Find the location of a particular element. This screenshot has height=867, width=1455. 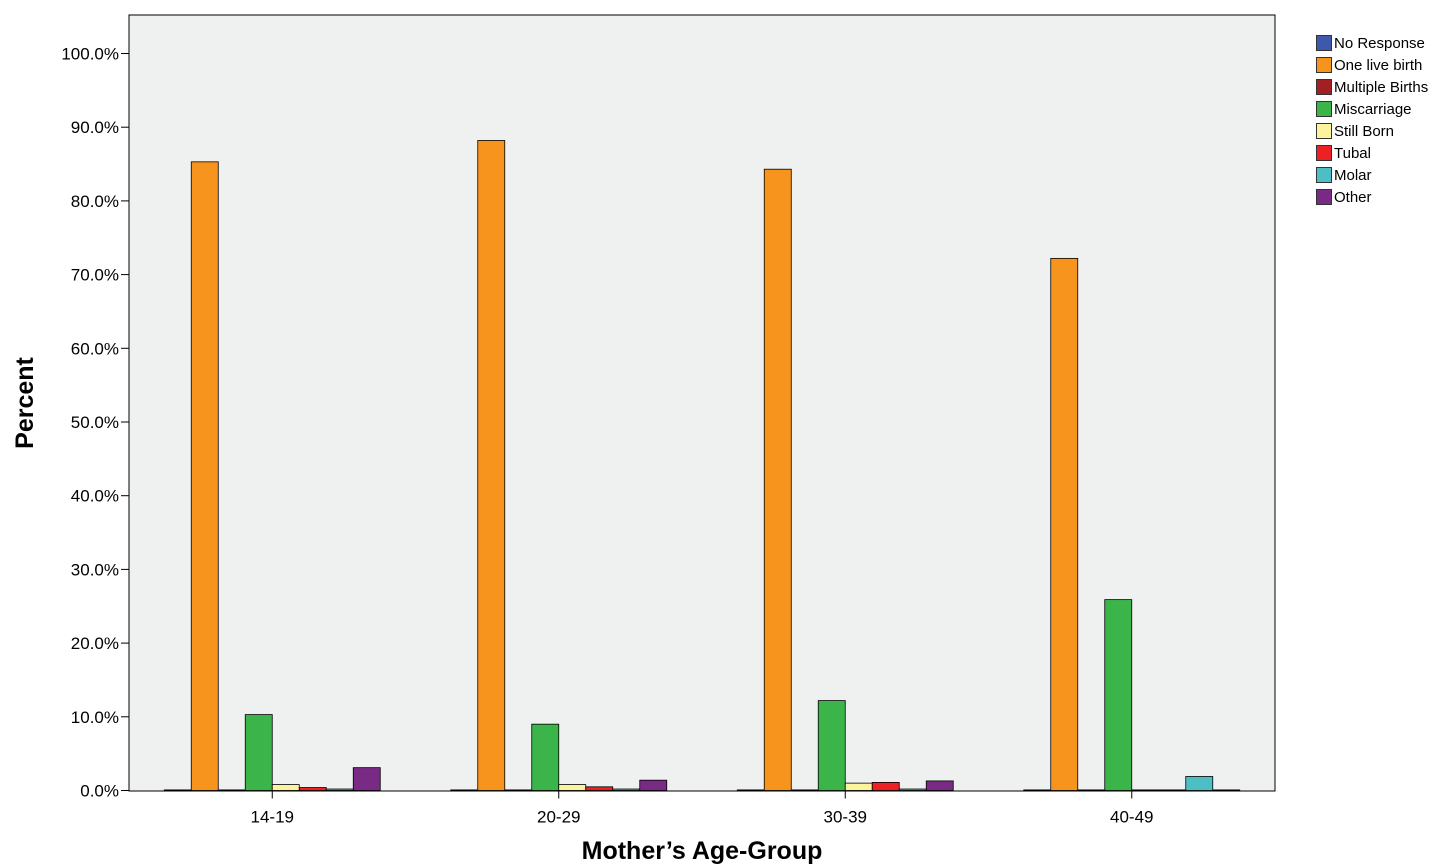

y-tick-label: 70.0% is located at coordinates (95, 275).